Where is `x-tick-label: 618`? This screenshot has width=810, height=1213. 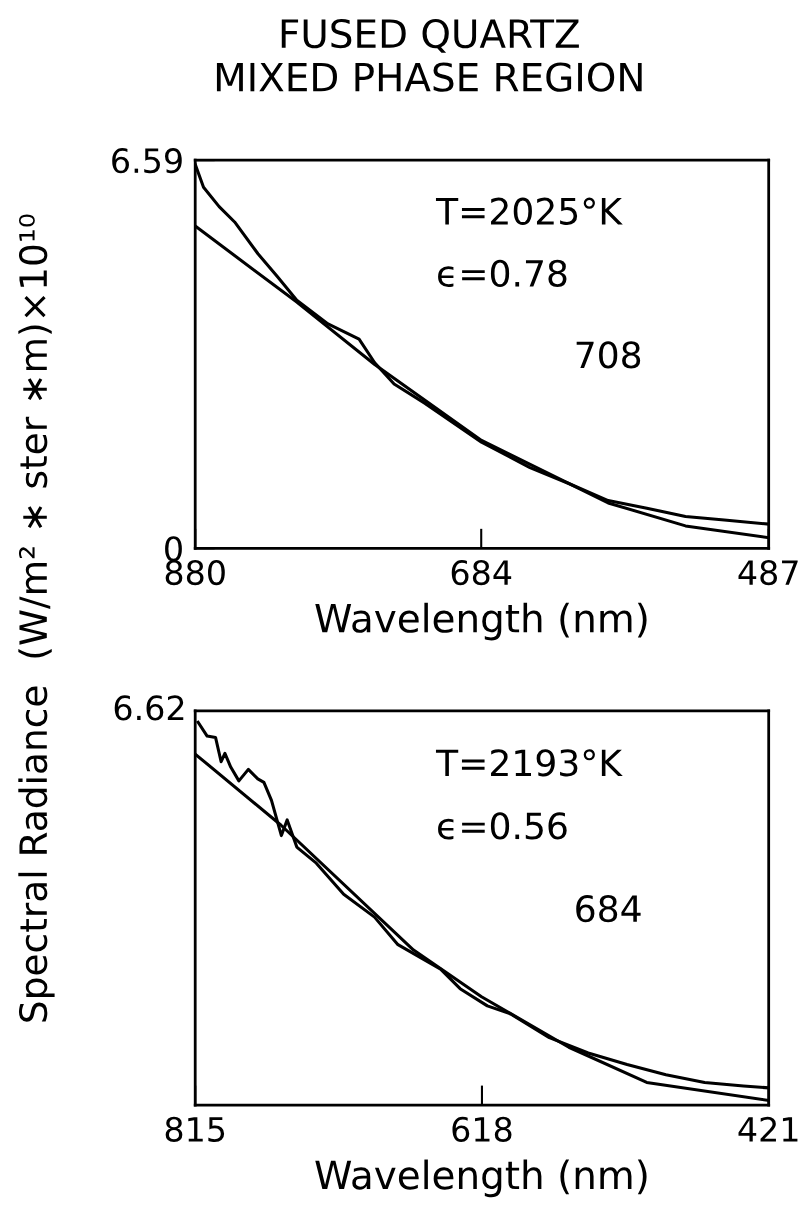
x-tick-label: 618 is located at coordinates (482, 1129).